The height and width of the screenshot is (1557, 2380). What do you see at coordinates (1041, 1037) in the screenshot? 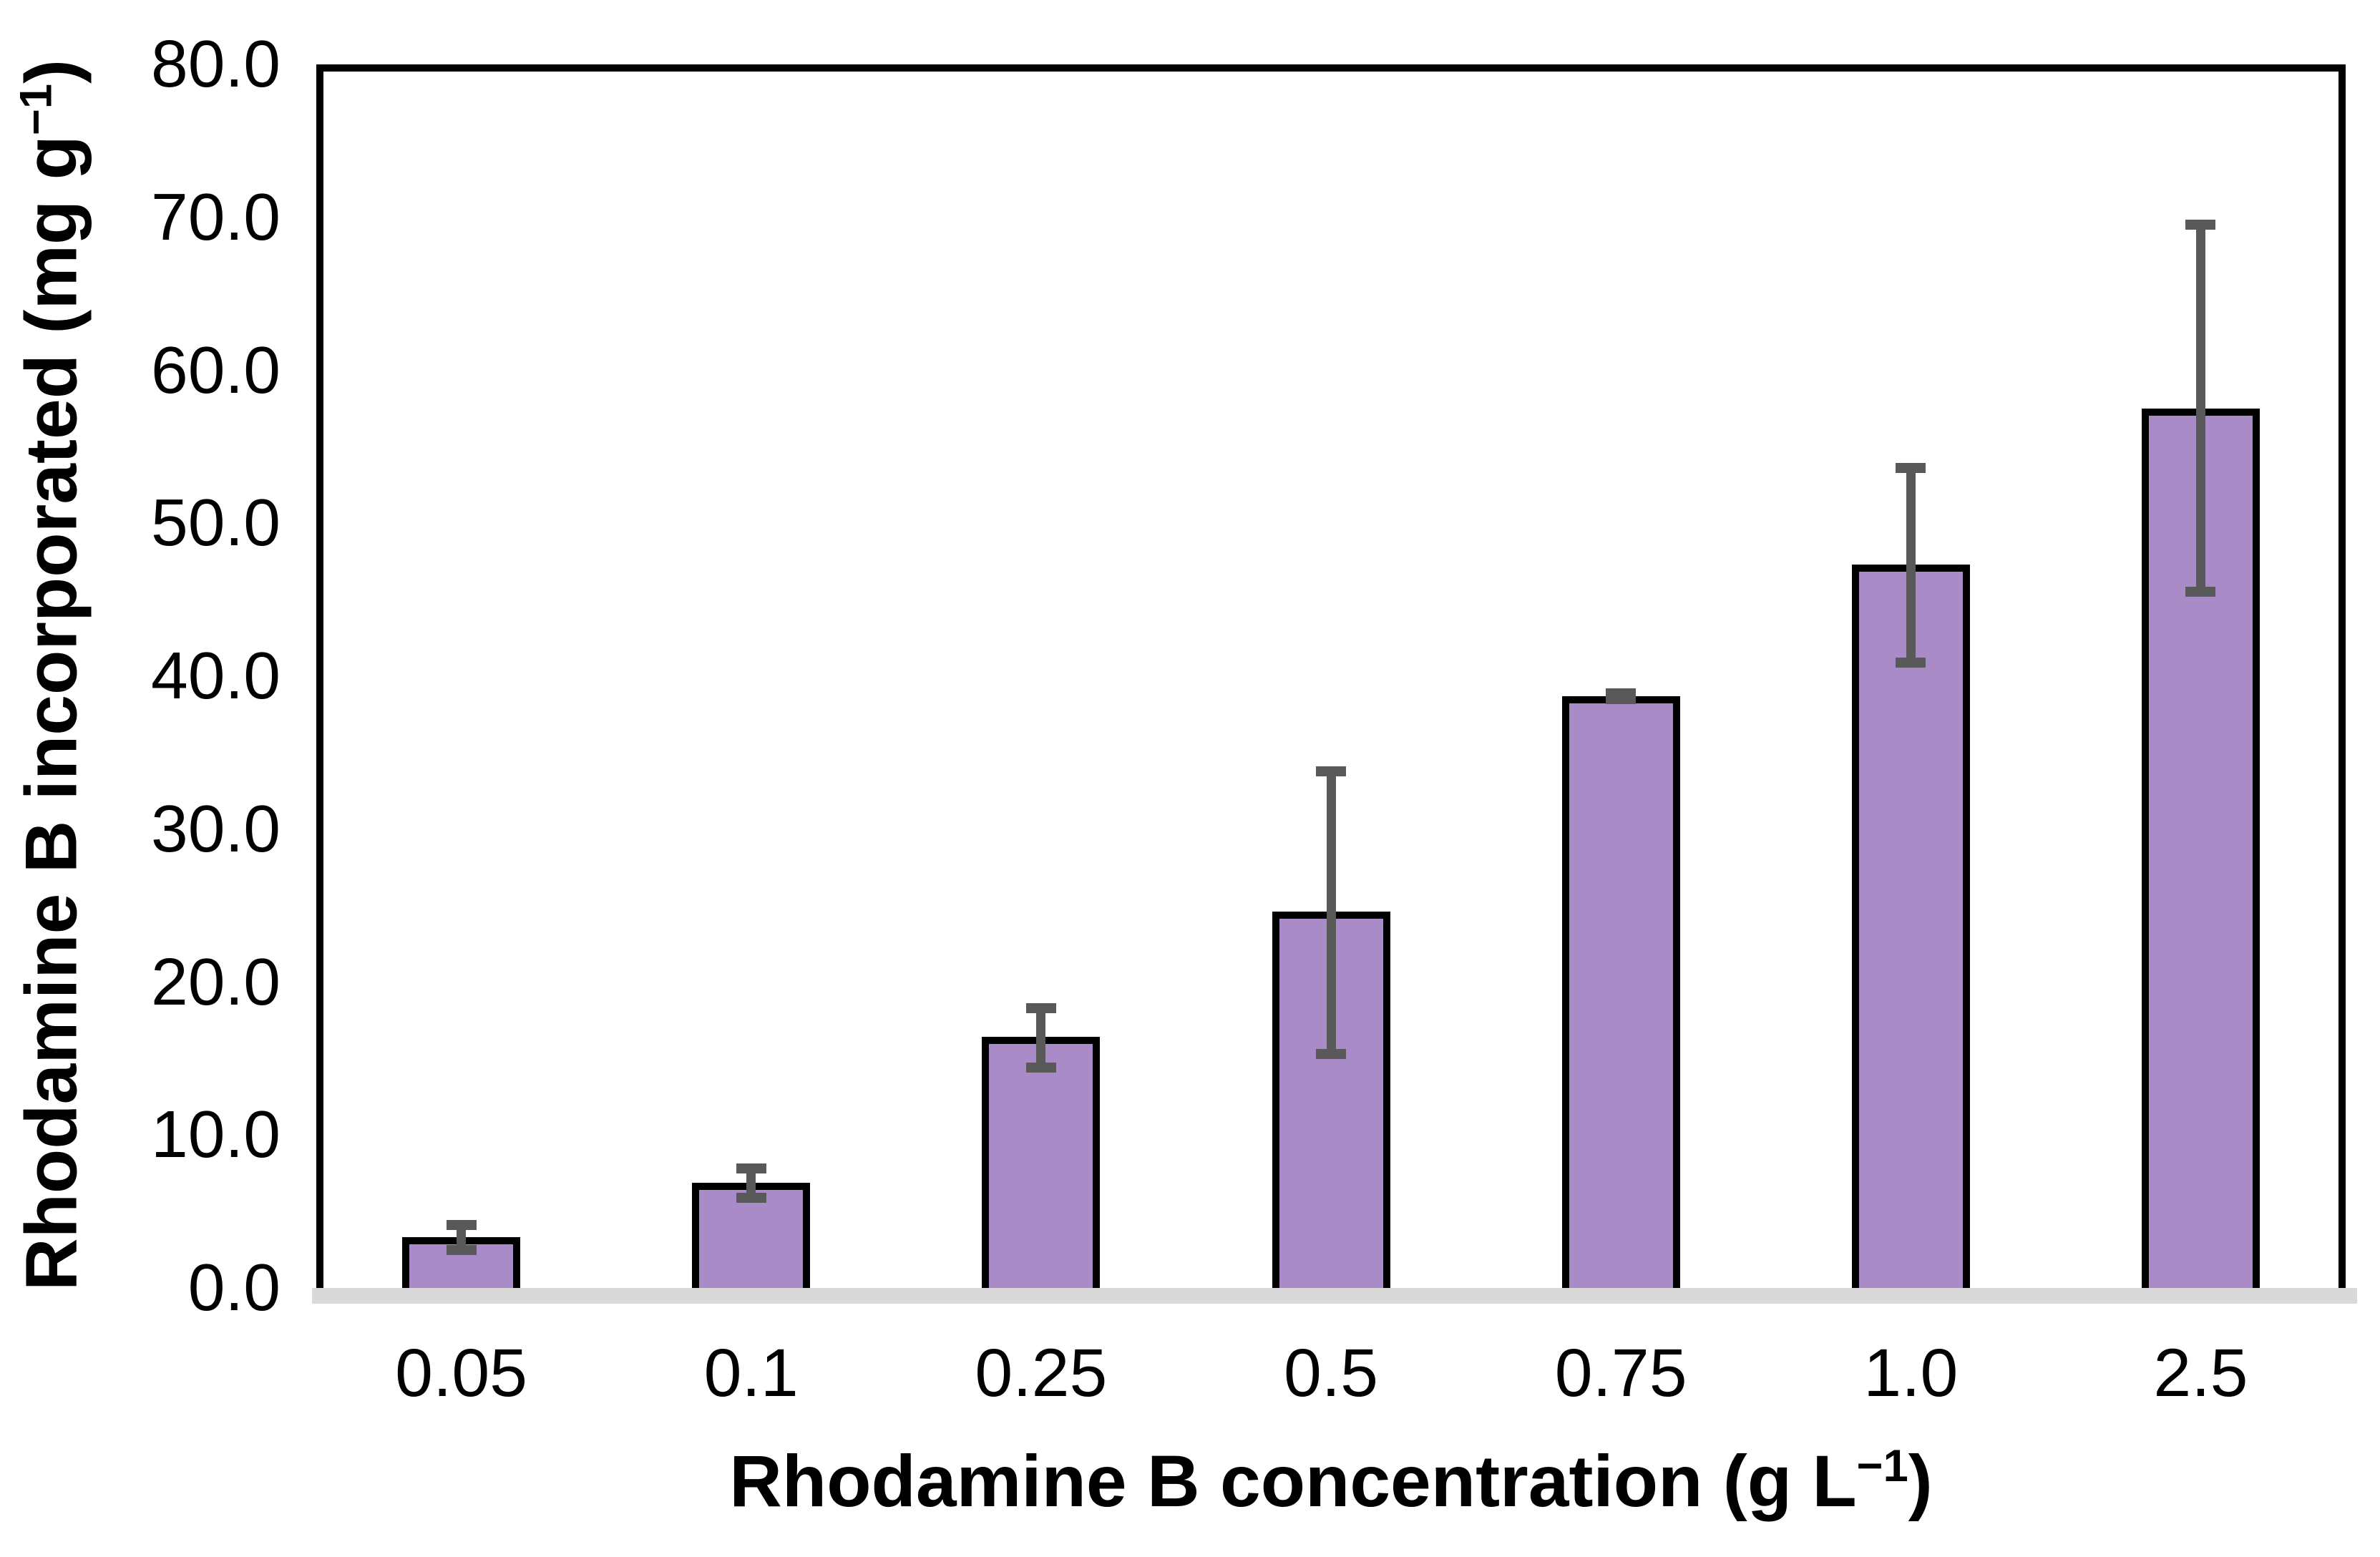
I see `error-bar-line-0.25` at bounding box center [1041, 1037].